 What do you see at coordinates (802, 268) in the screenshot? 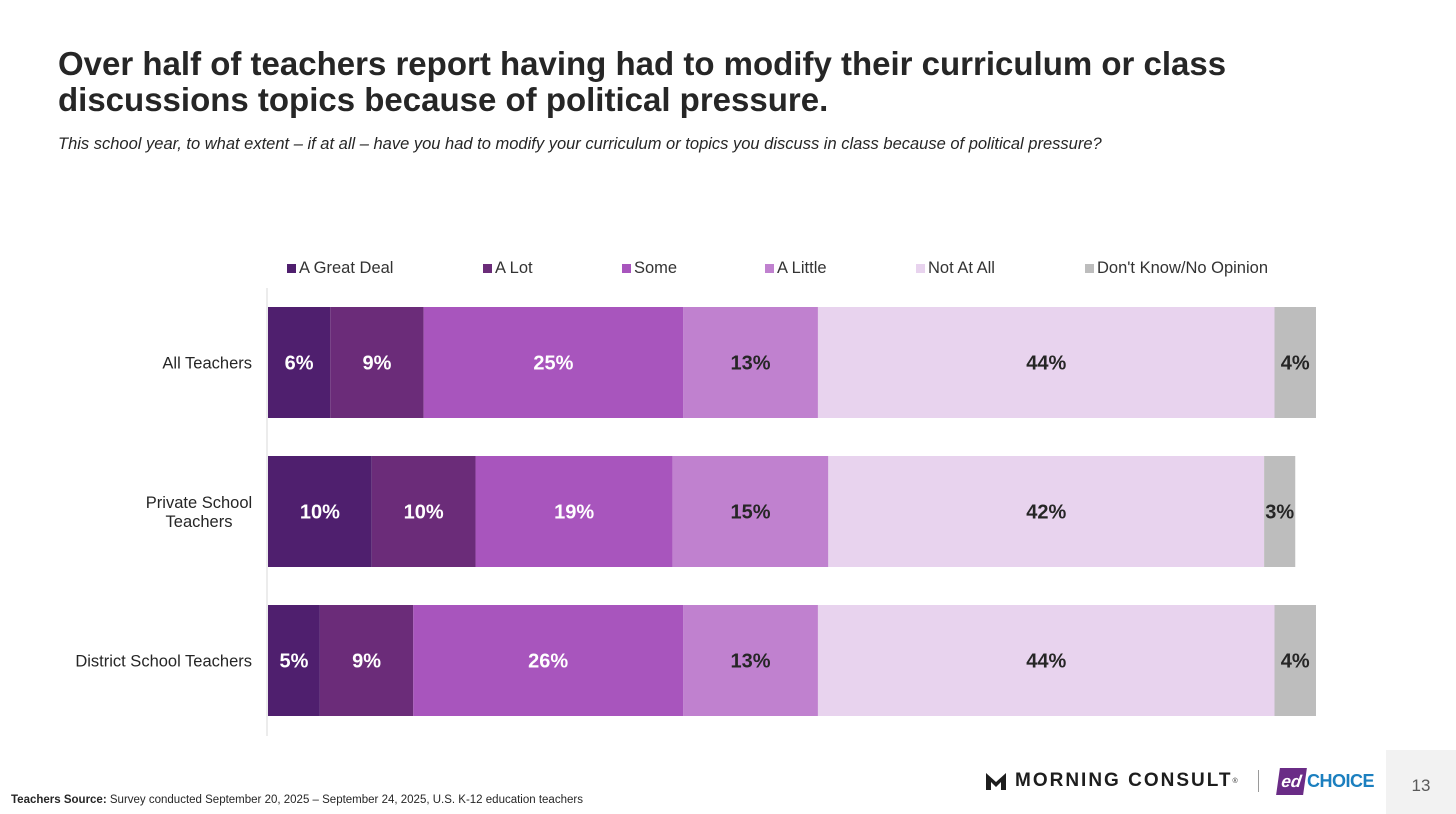
I see `legend-label: A Little` at bounding box center [802, 268].